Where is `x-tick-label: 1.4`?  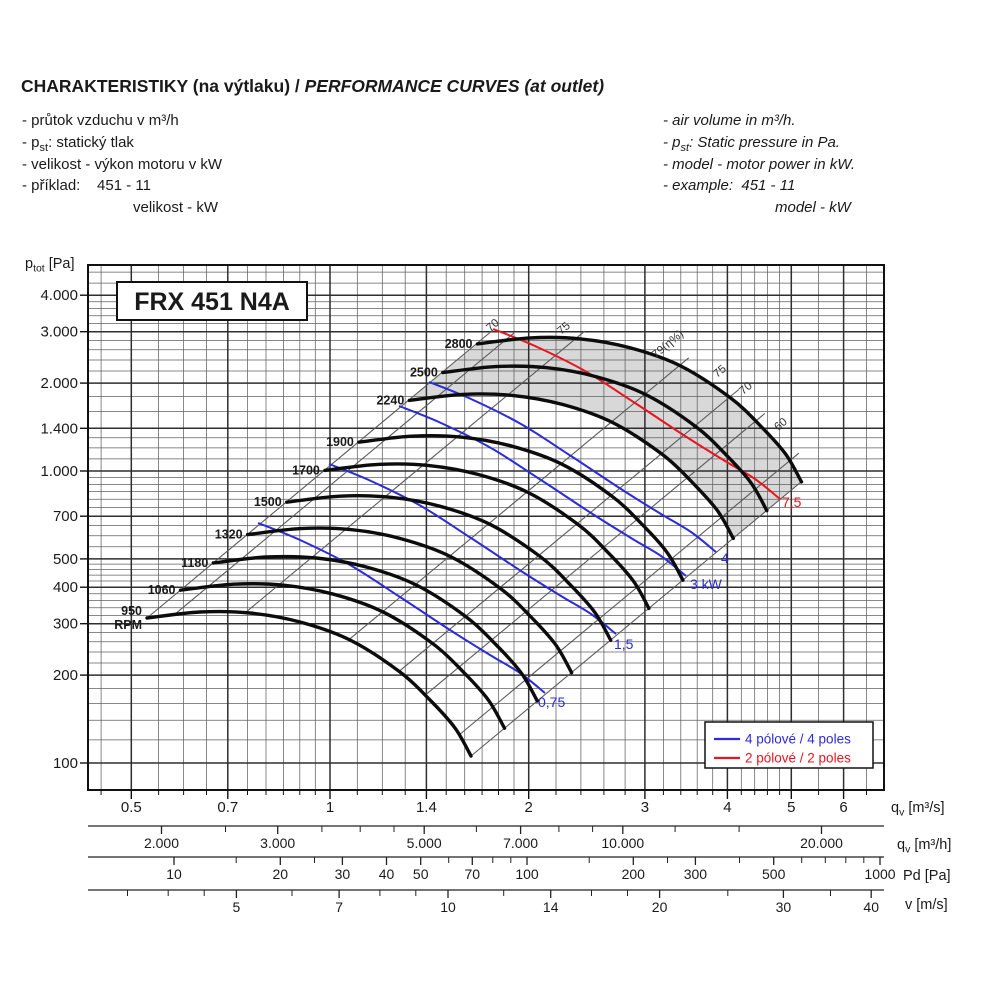
x-tick-label: 1.4 is located at coordinates (426, 807).